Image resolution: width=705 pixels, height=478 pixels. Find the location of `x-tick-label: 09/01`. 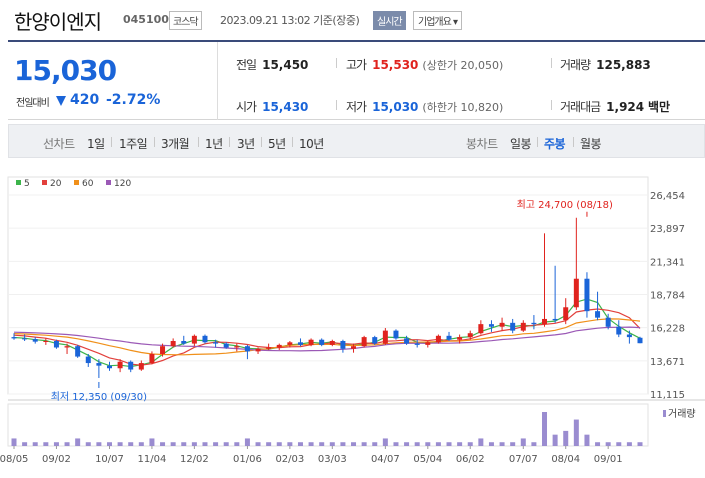

x-tick-label: 09/01 is located at coordinates (608, 459).